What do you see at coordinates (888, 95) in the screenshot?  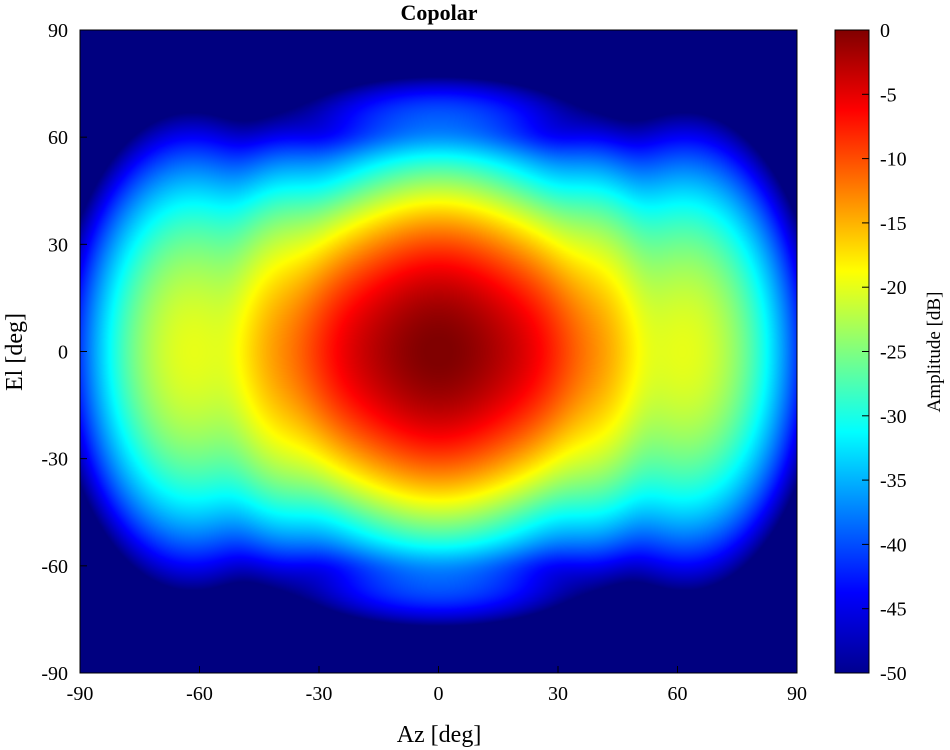 I see `colorbar-tick-label: -5` at bounding box center [888, 95].